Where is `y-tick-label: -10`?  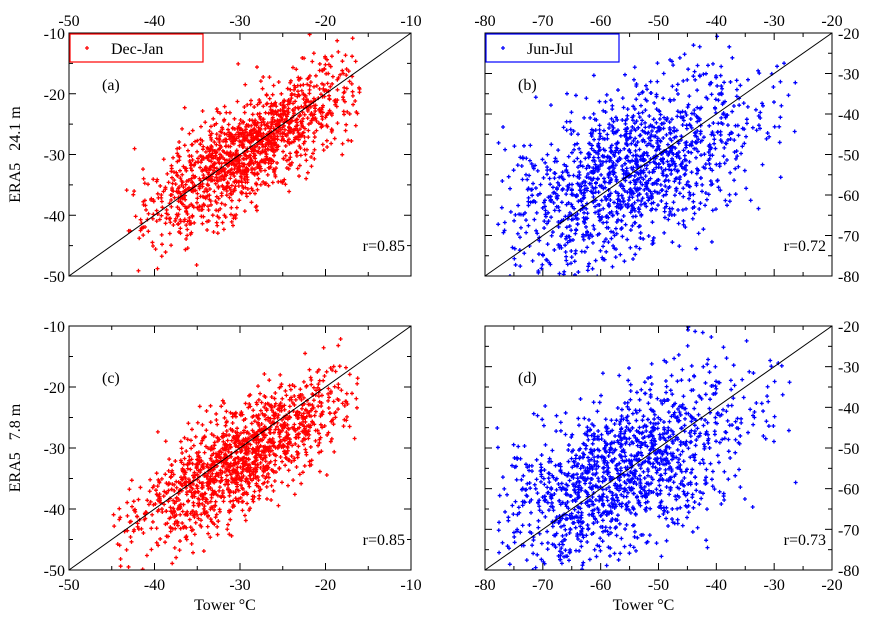 y-tick-label: -10 is located at coordinates (54, 327).